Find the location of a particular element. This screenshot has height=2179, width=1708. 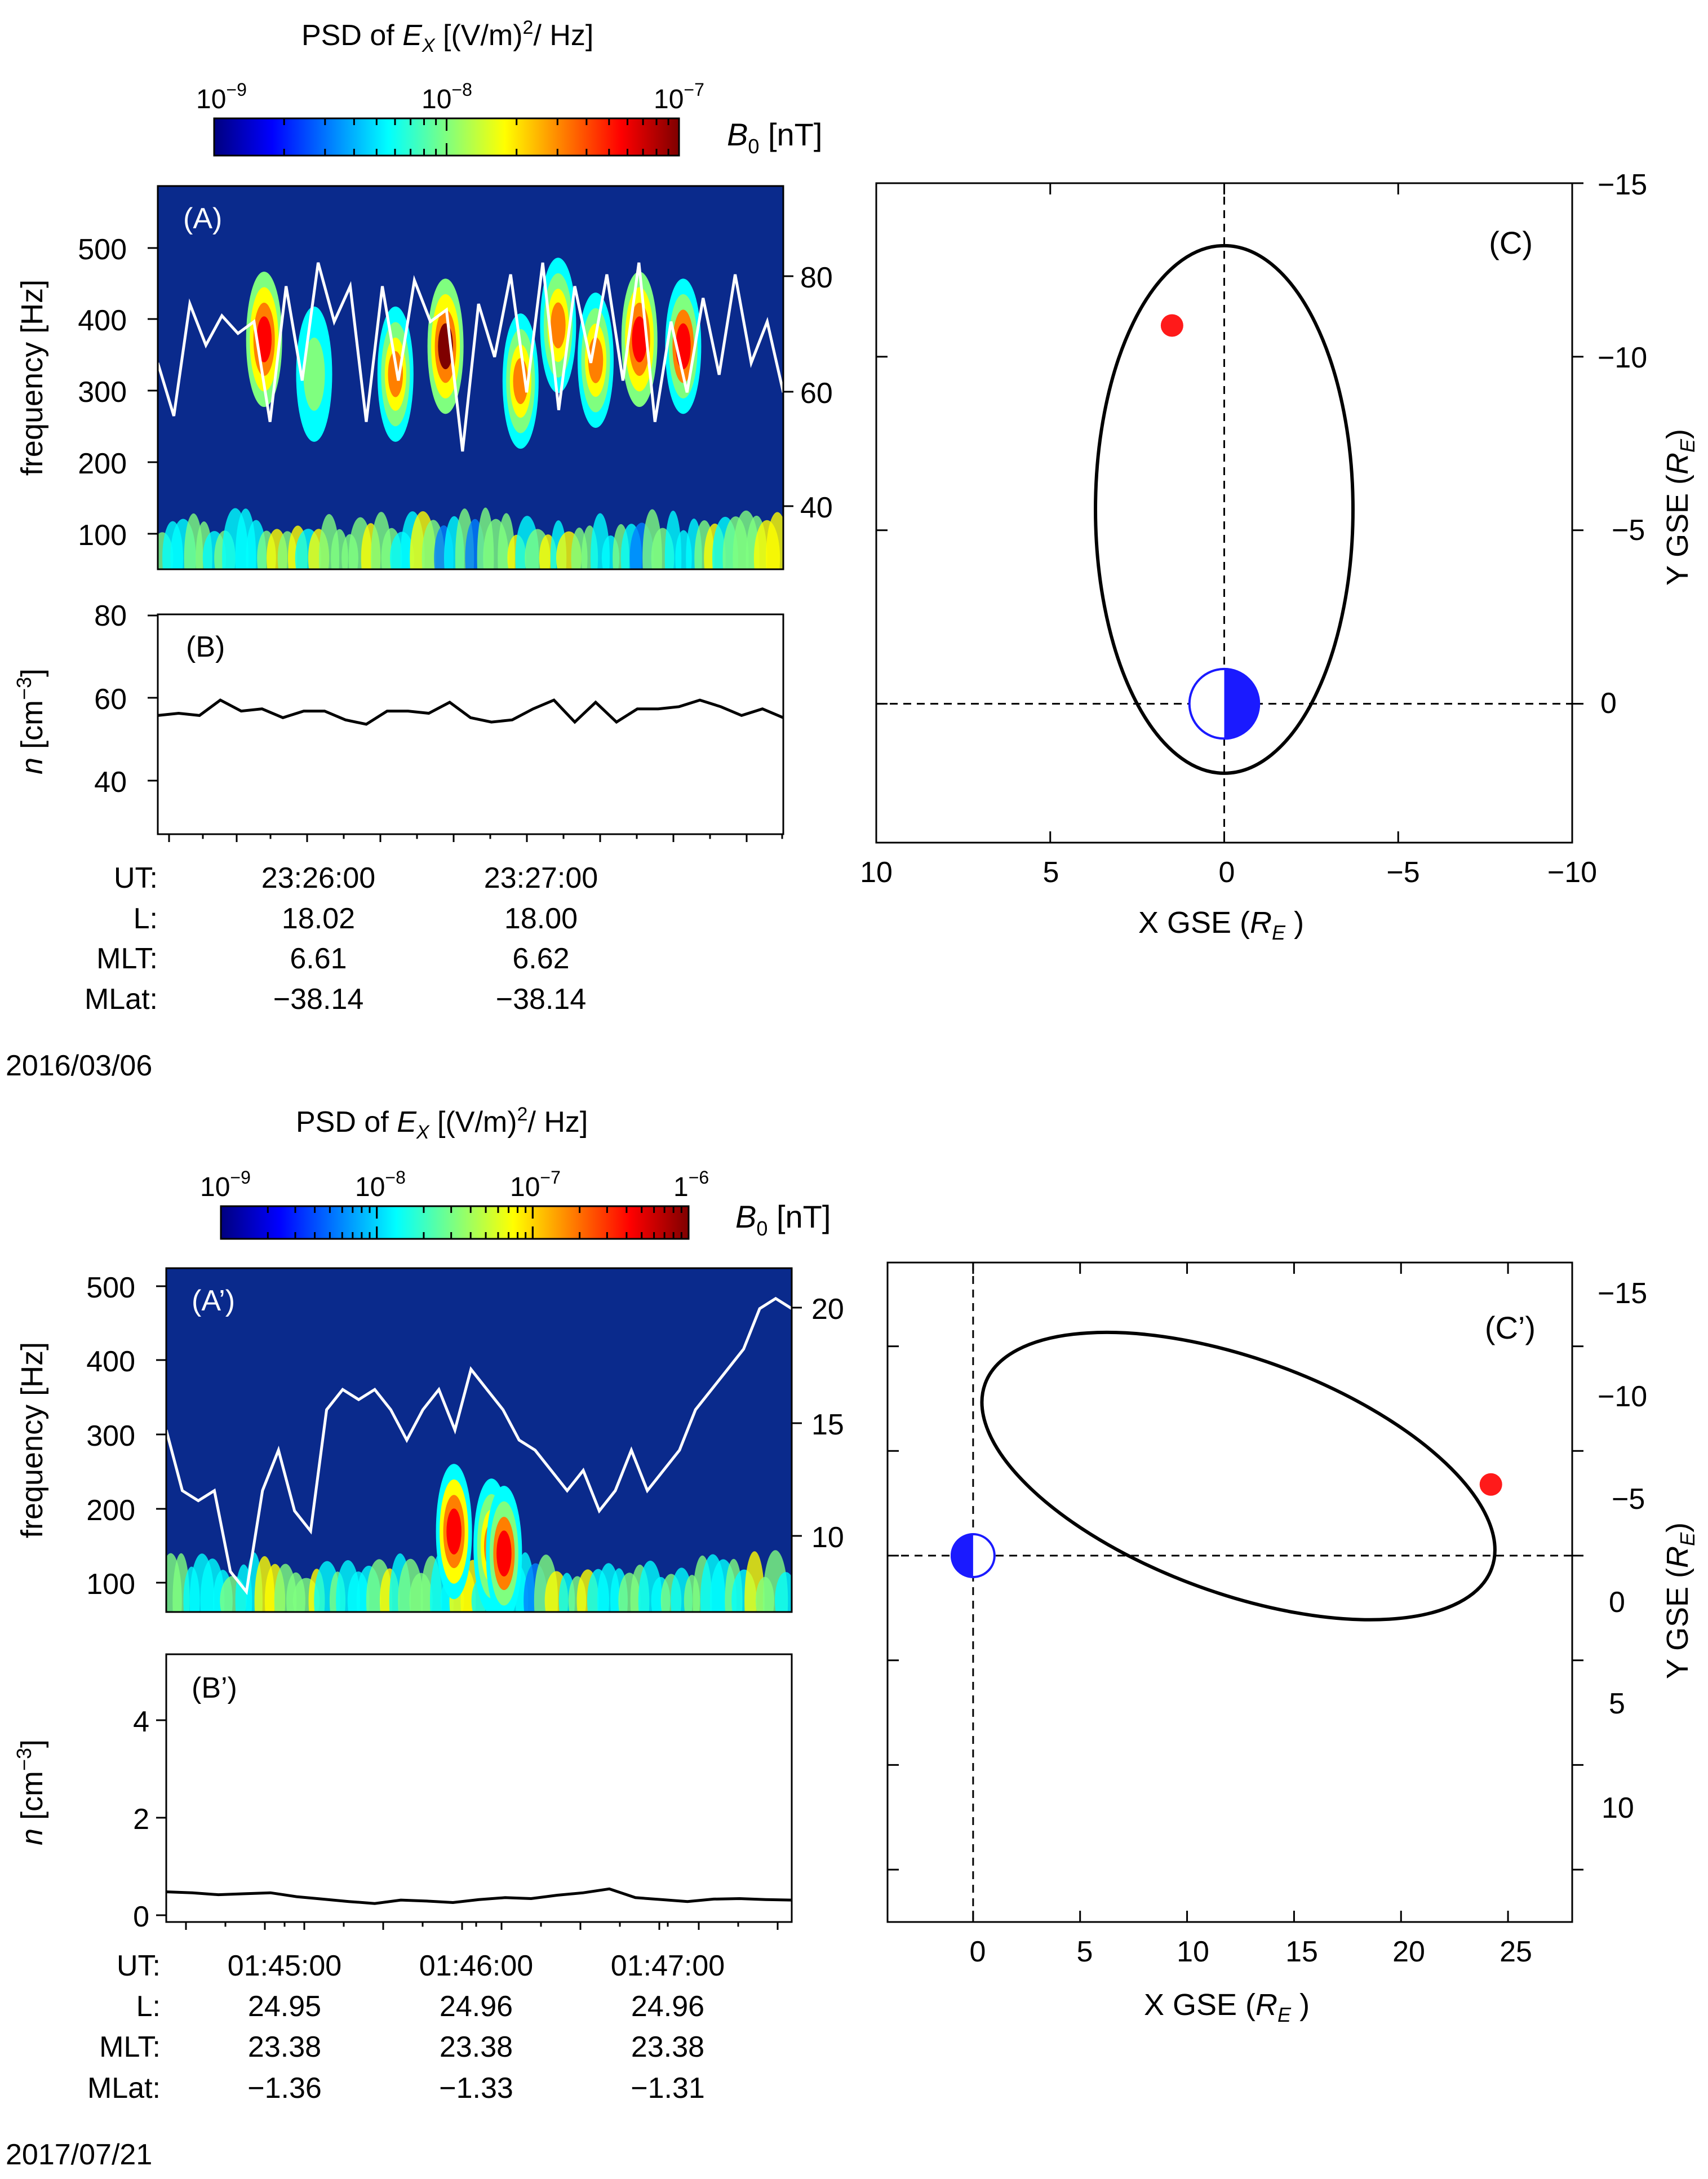

ytick-c-0: 0 is located at coordinates (1609, 703).